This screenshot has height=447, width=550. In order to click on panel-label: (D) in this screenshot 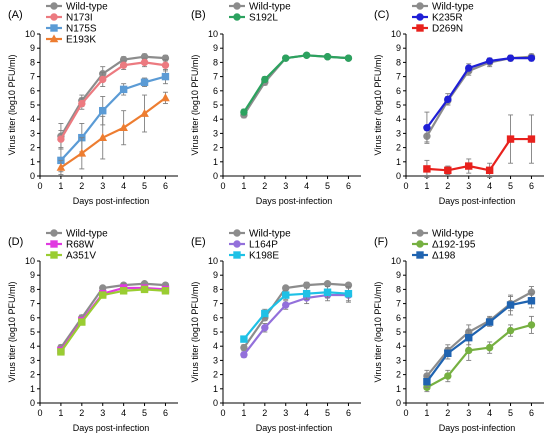, I will do `click(15, 242)`.